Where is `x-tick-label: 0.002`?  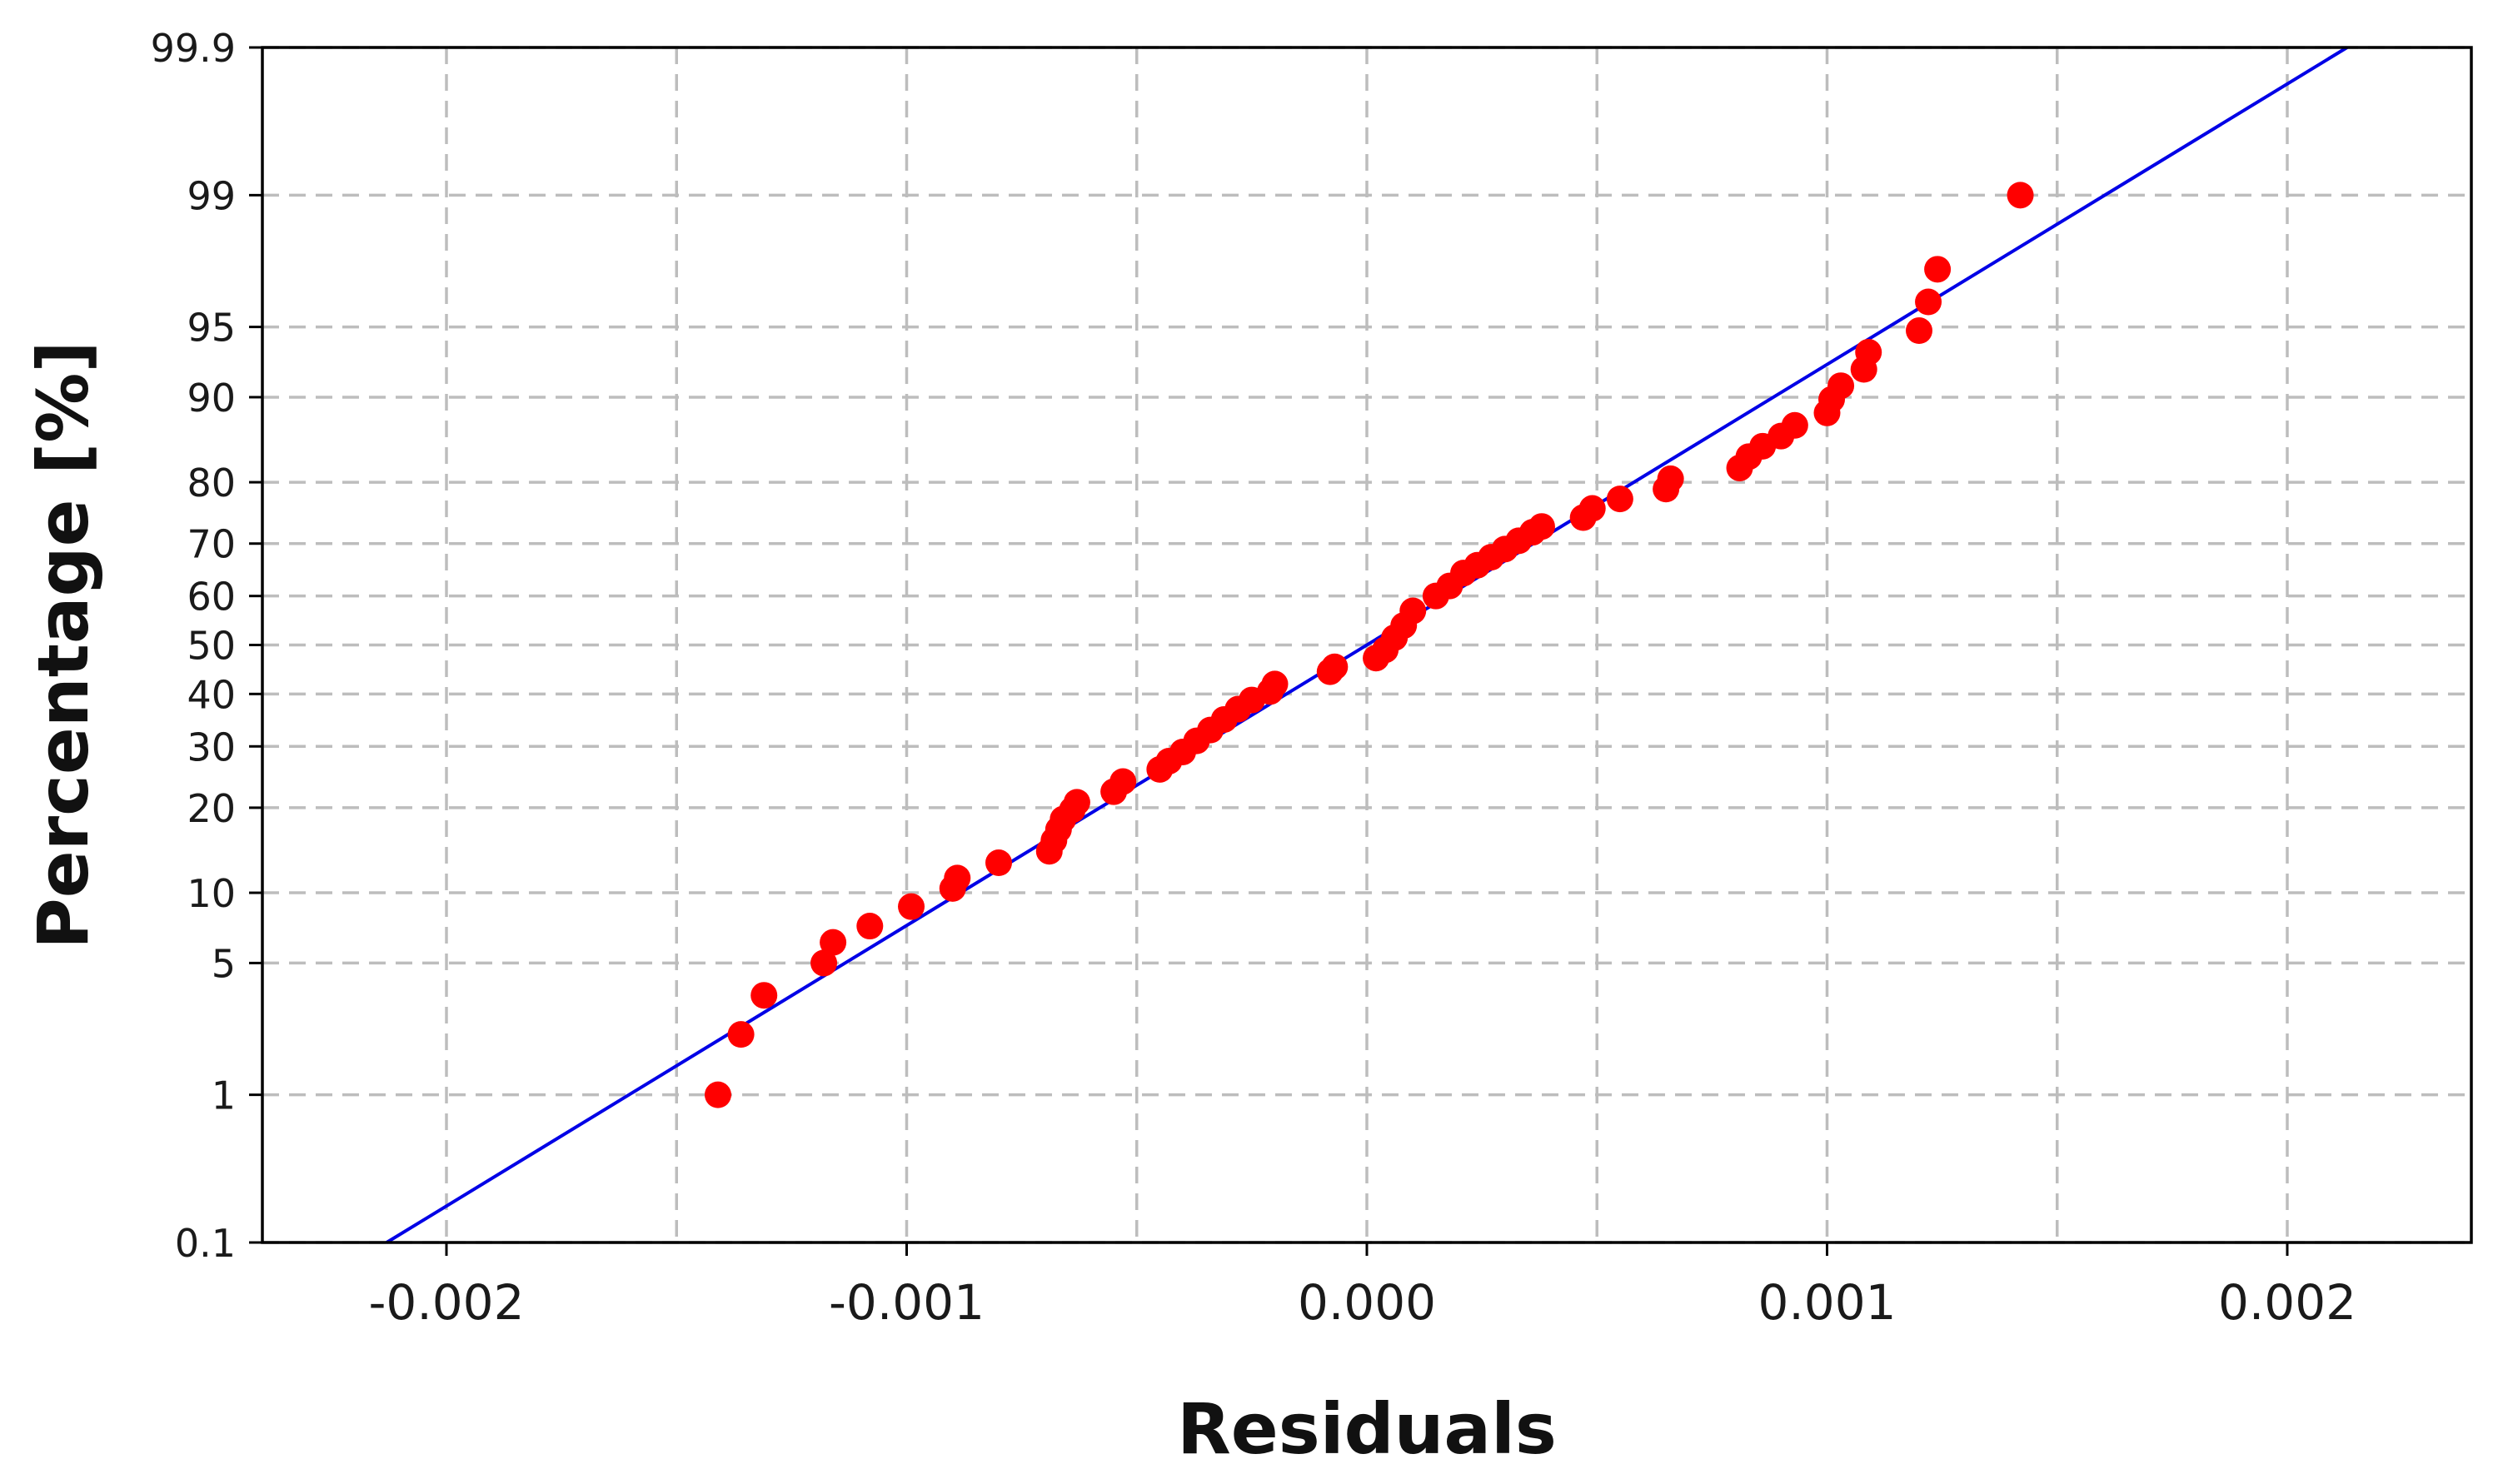 x-tick-label: 0.002 is located at coordinates (2287, 1302).